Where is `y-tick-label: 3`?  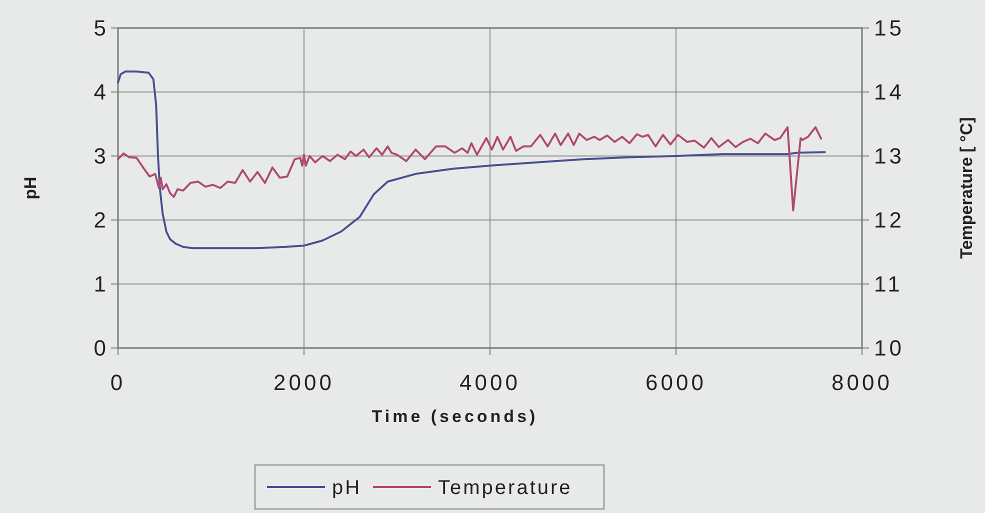 y-tick-label: 3 is located at coordinates (100, 156).